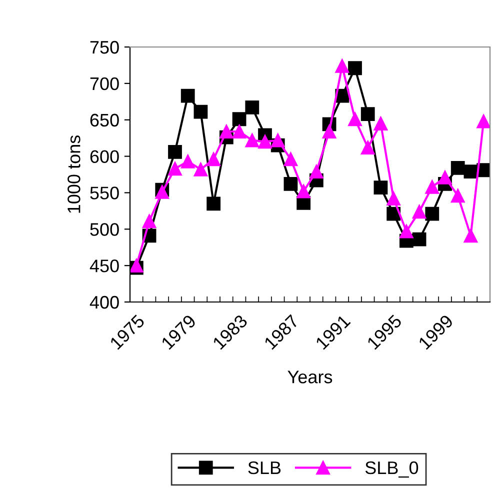  What do you see at coordinates (104, 83) in the screenshot?
I see `y-tick-label: 700` at bounding box center [104, 83].